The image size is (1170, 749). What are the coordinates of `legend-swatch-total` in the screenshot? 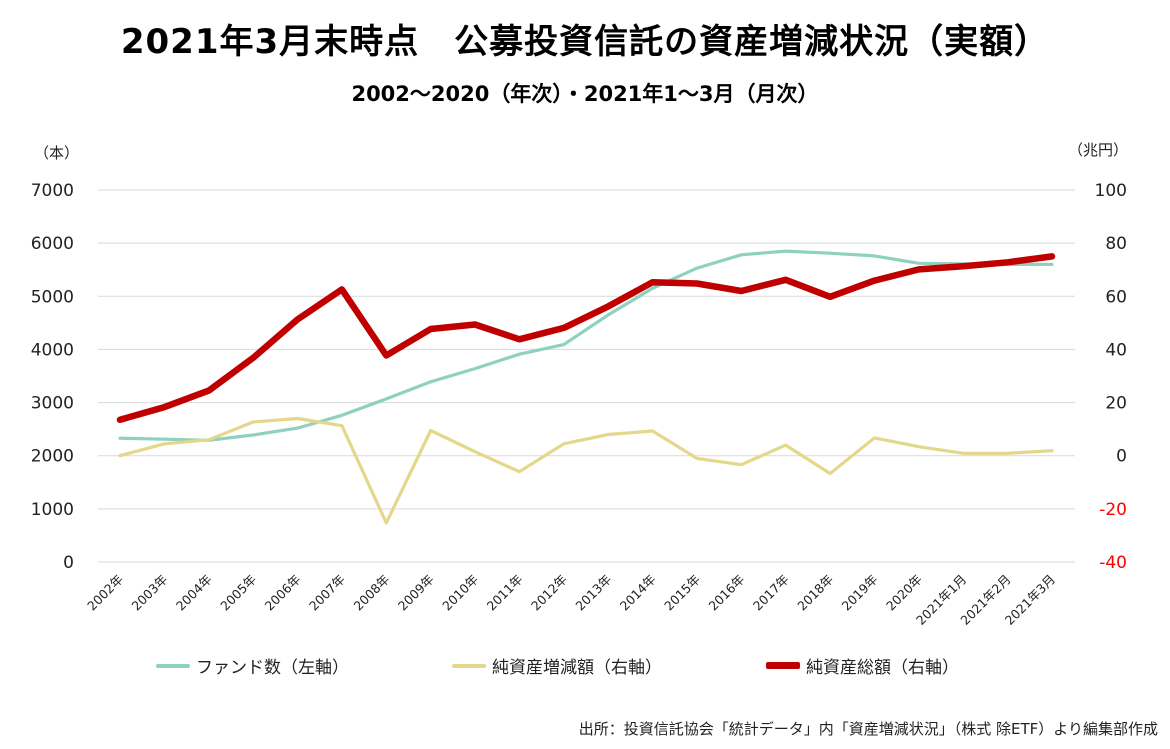 It's located at (783, 665).